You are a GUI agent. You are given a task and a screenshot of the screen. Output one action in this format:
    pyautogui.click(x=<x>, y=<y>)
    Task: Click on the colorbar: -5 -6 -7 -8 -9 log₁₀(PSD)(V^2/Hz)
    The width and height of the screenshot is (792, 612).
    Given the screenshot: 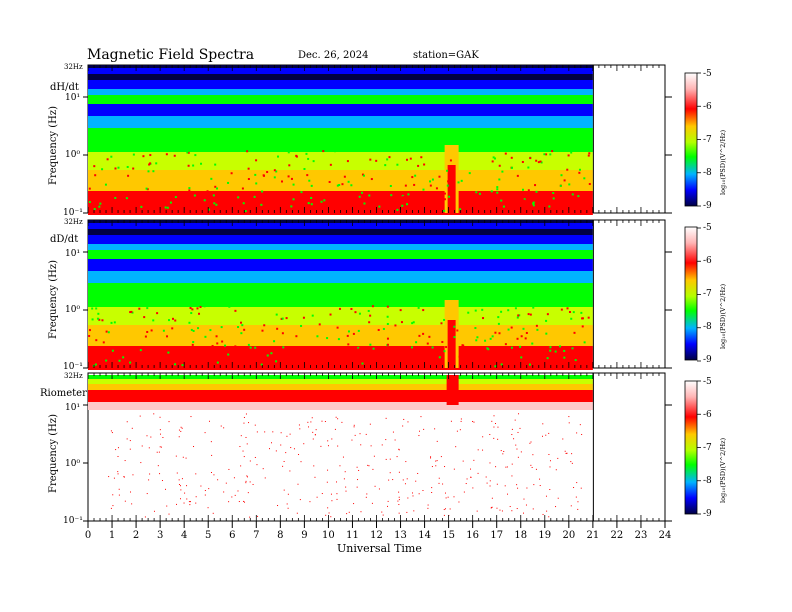 What is the action you would take?
    pyautogui.click(x=705, y=294)
    